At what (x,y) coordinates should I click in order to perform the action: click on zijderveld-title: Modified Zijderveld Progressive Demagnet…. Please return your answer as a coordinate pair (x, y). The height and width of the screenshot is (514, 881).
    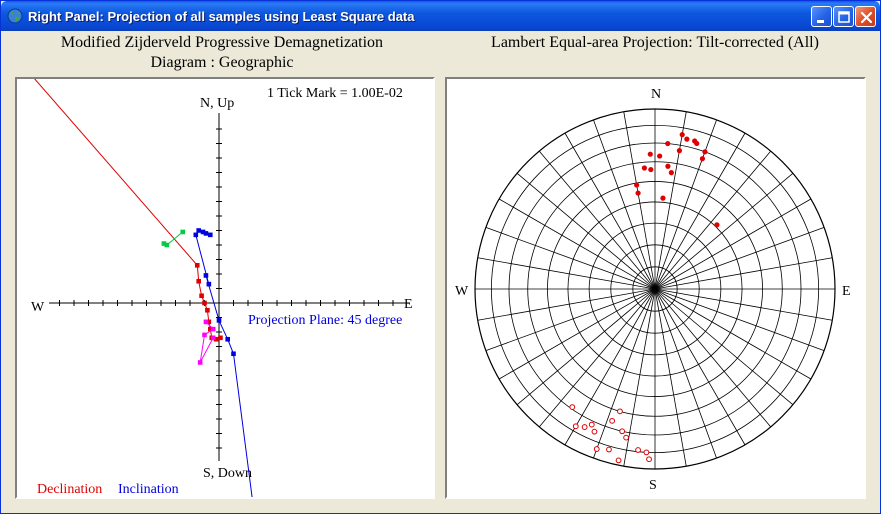
    Looking at the image, I should click on (222, 53).